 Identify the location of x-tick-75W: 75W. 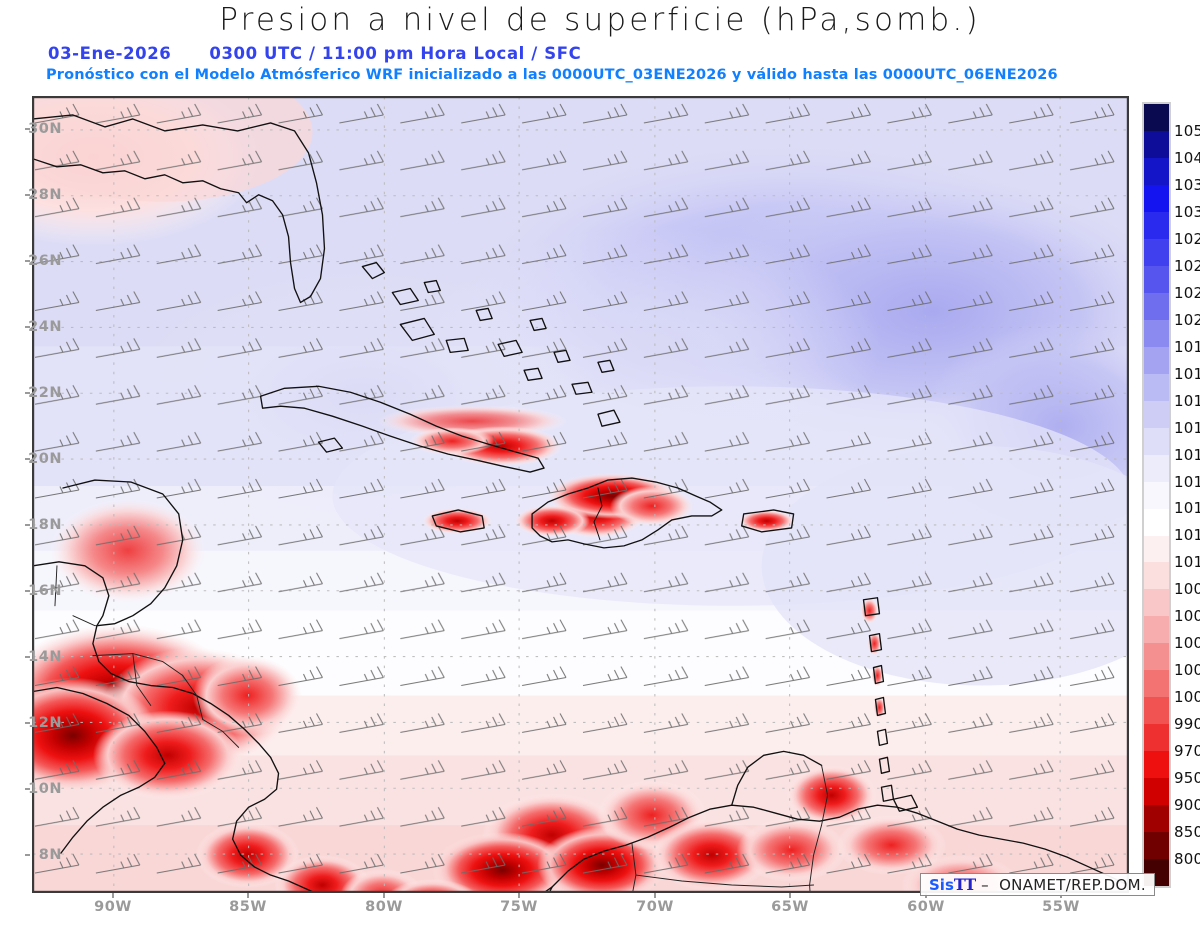
(519, 907).